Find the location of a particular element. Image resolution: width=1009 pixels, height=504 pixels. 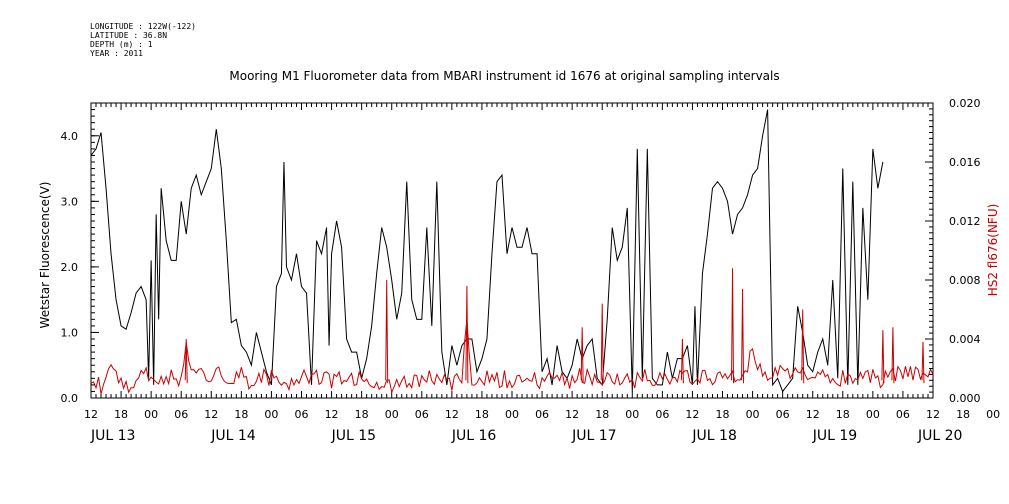

year-label: YEAR : 2011 is located at coordinates (116, 53).